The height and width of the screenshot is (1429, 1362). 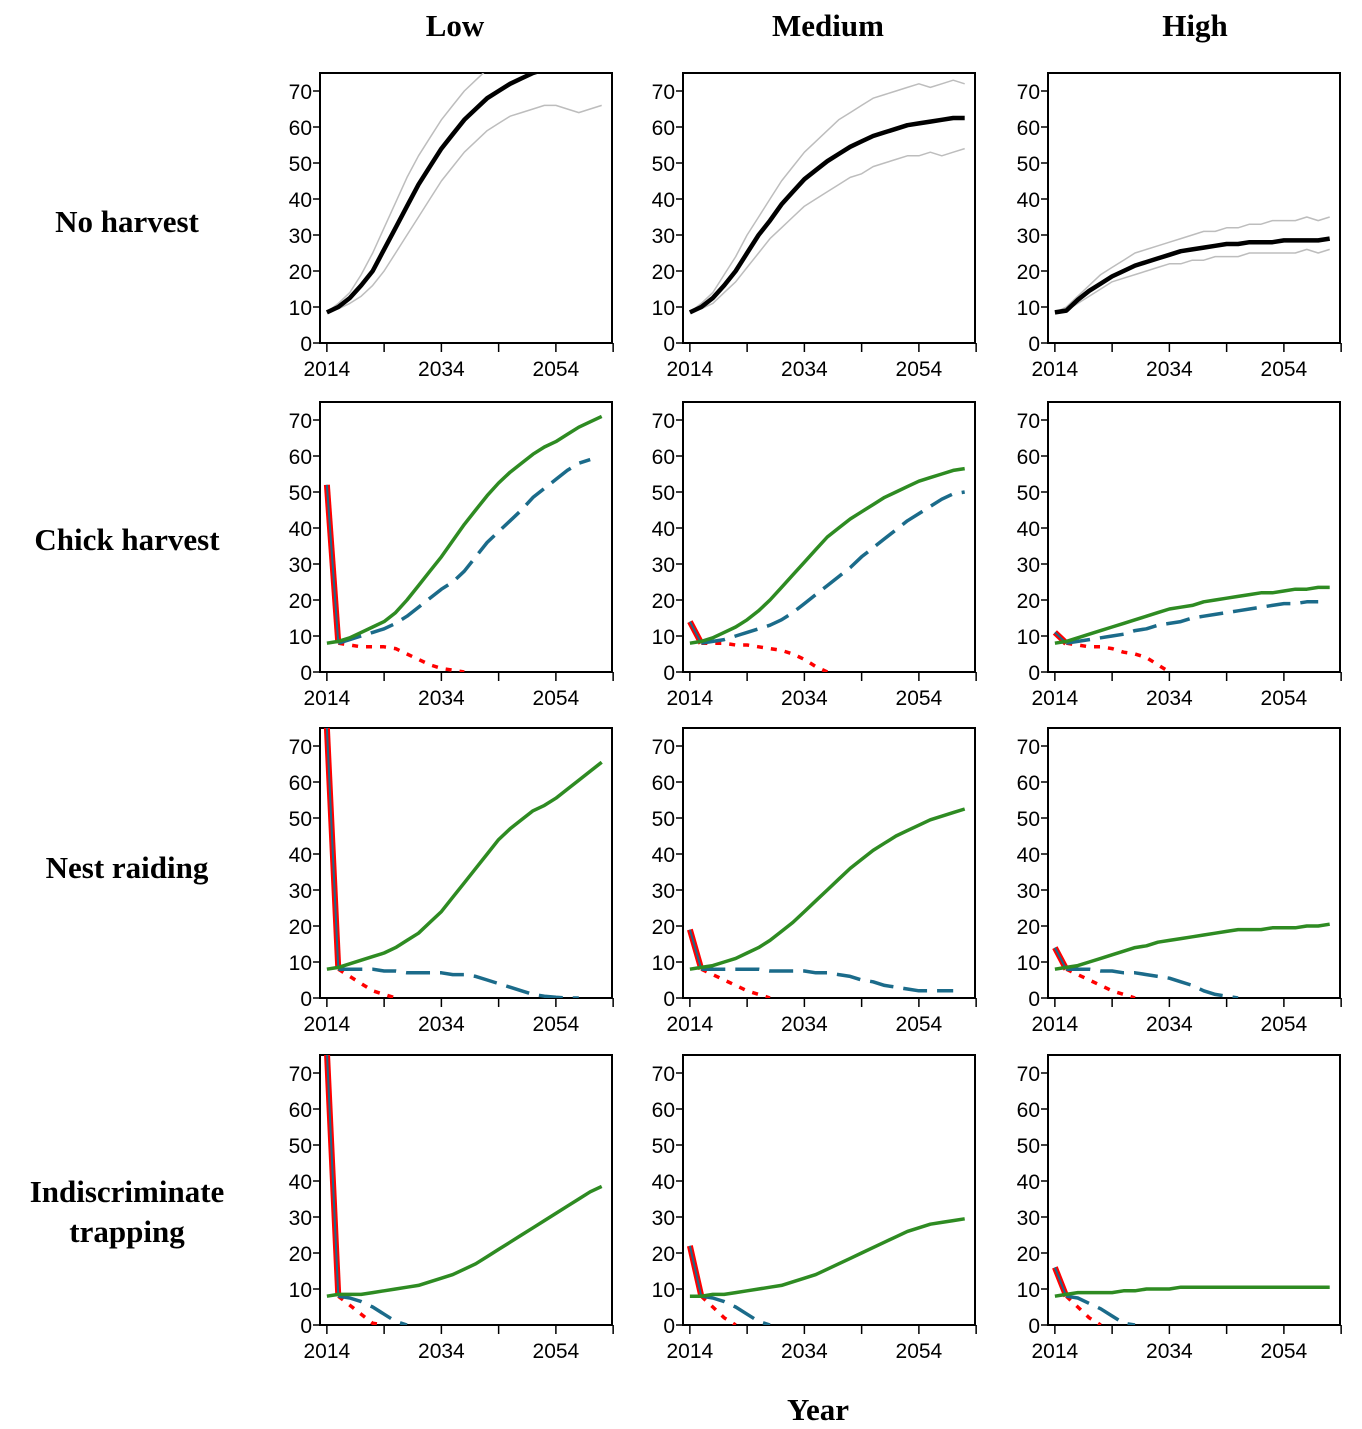 I want to click on row-title: Chick harvest, so click(x=127, y=539).